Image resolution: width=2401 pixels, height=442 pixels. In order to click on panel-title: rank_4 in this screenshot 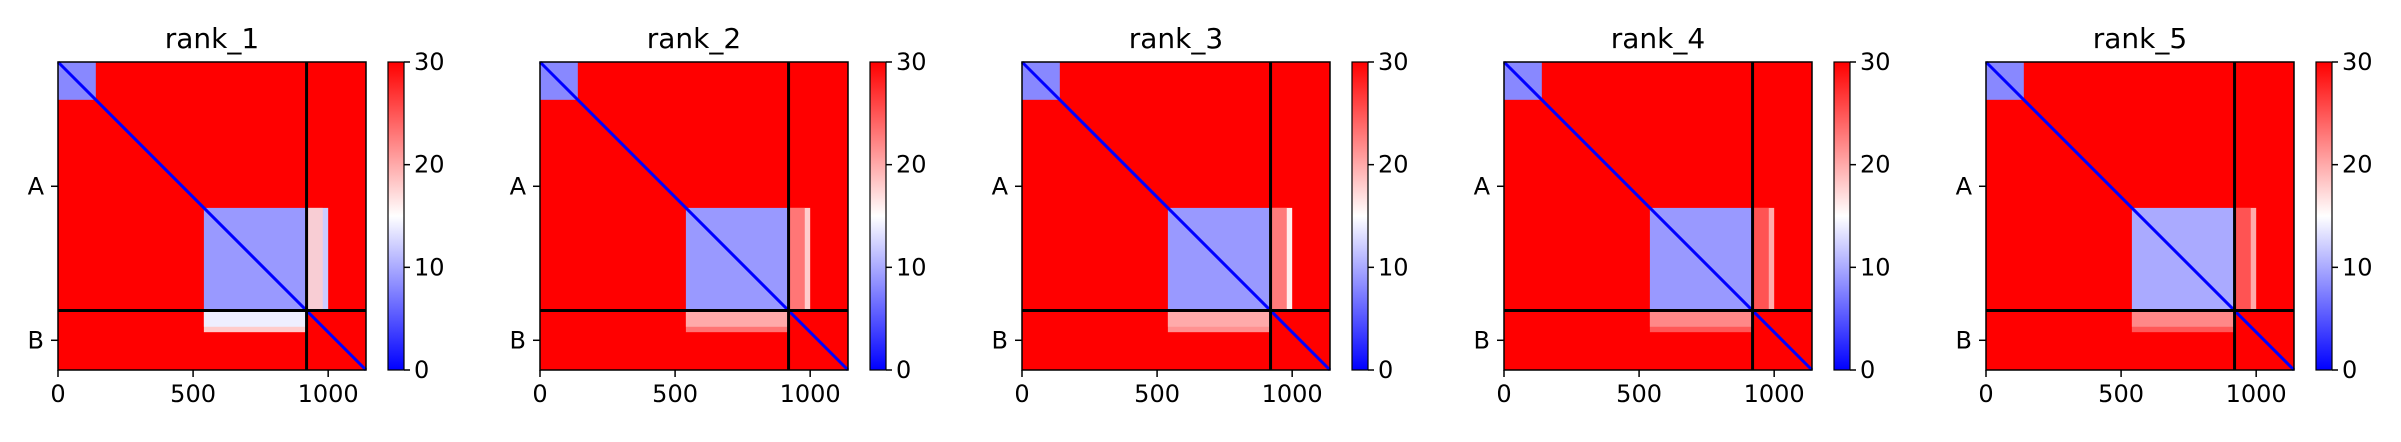, I will do `click(1658, 38)`.